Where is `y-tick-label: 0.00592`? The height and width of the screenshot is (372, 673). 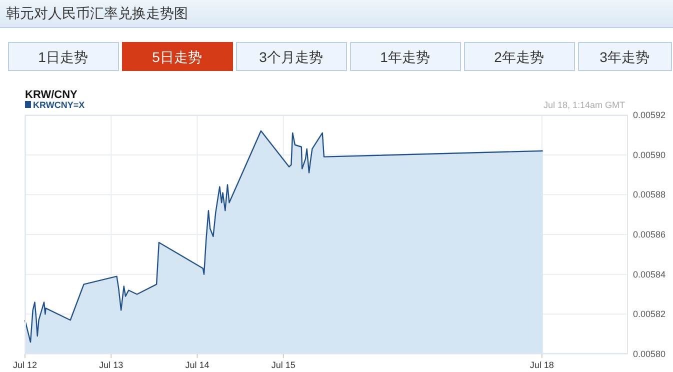 y-tick-label: 0.00592 is located at coordinates (649, 115).